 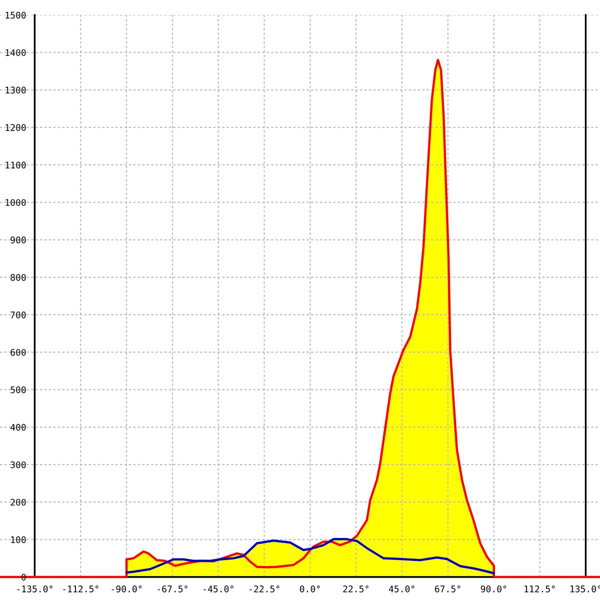 What do you see at coordinates (310, 556) in the screenshot?
I see `line-series` at bounding box center [310, 556].